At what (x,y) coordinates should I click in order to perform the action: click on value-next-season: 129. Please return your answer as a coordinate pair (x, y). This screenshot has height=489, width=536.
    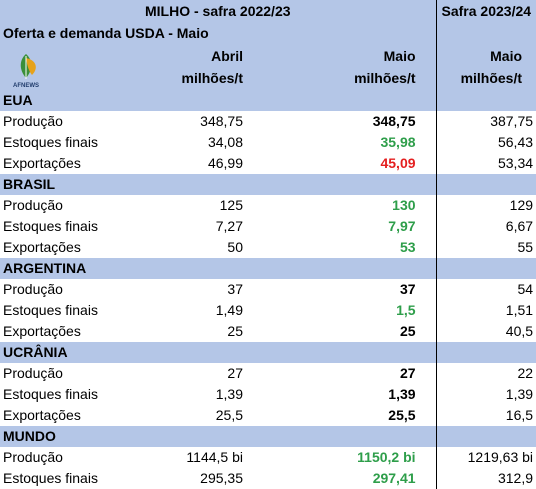
    Looking at the image, I should click on (485, 205).